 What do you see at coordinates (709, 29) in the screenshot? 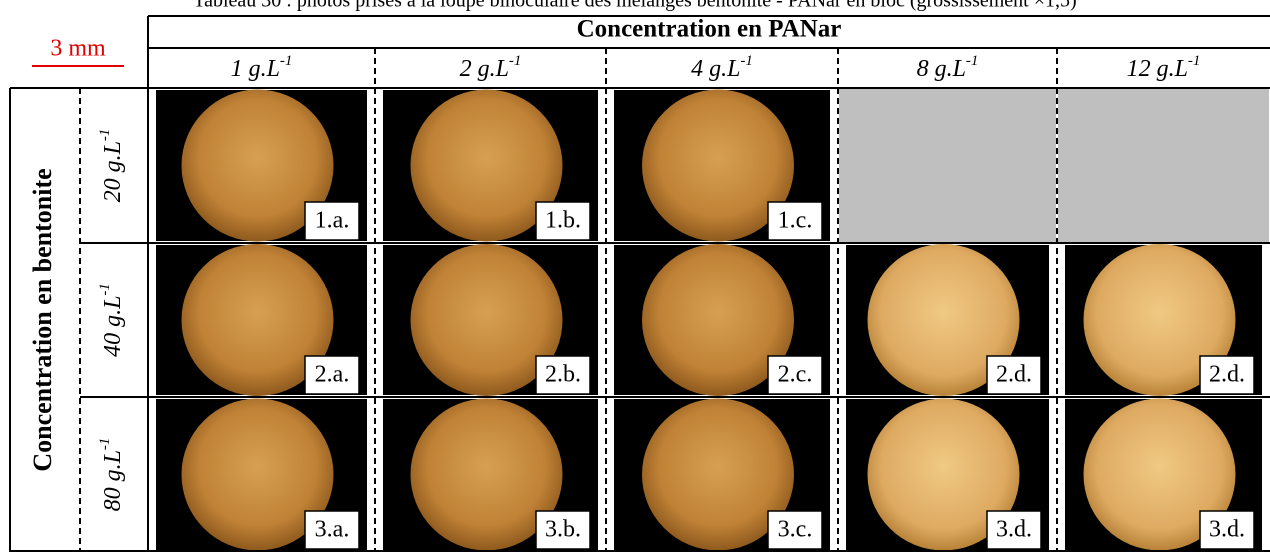
I see `column-header: Concentration en PANar` at bounding box center [709, 29].